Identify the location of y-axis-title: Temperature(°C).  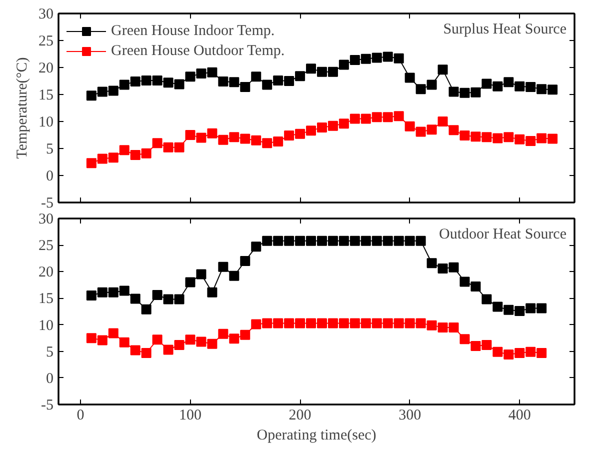
(22, 108).